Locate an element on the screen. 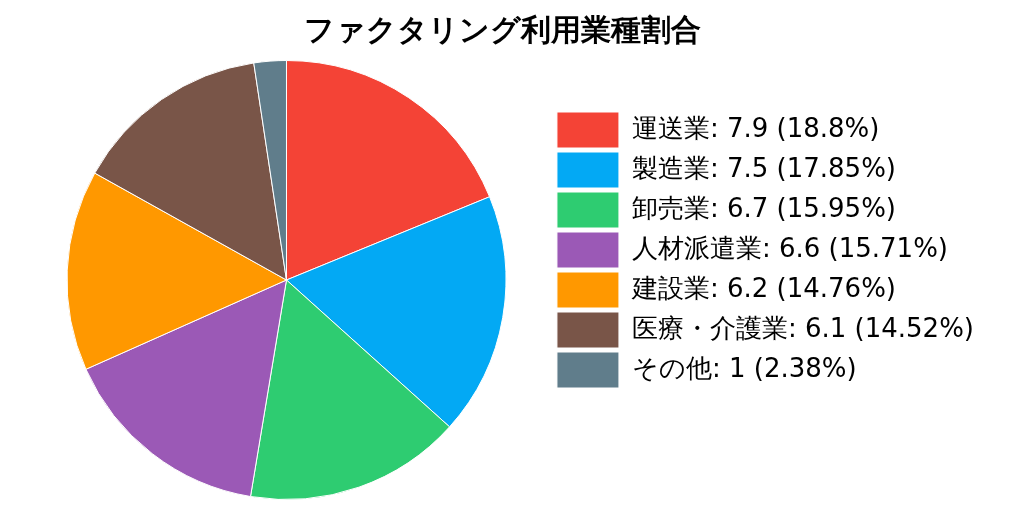 This screenshot has width=1024, height=512. legend-label: 医療・介護業: 6.1 (14.52%) is located at coordinates (802, 327).